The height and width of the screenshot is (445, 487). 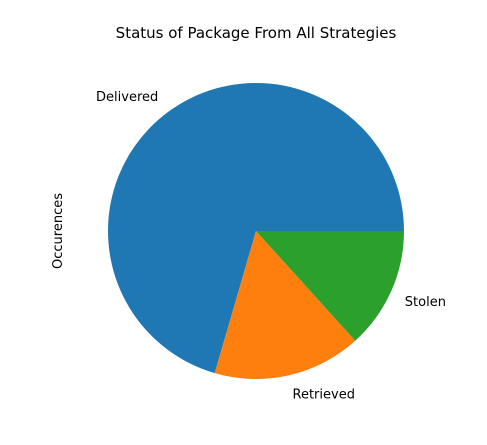 What do you see at coordinates (256, 33) in the screenshot?
I see `chart-title: Status of Package From All Strategies` at bounding box center [256, 33].